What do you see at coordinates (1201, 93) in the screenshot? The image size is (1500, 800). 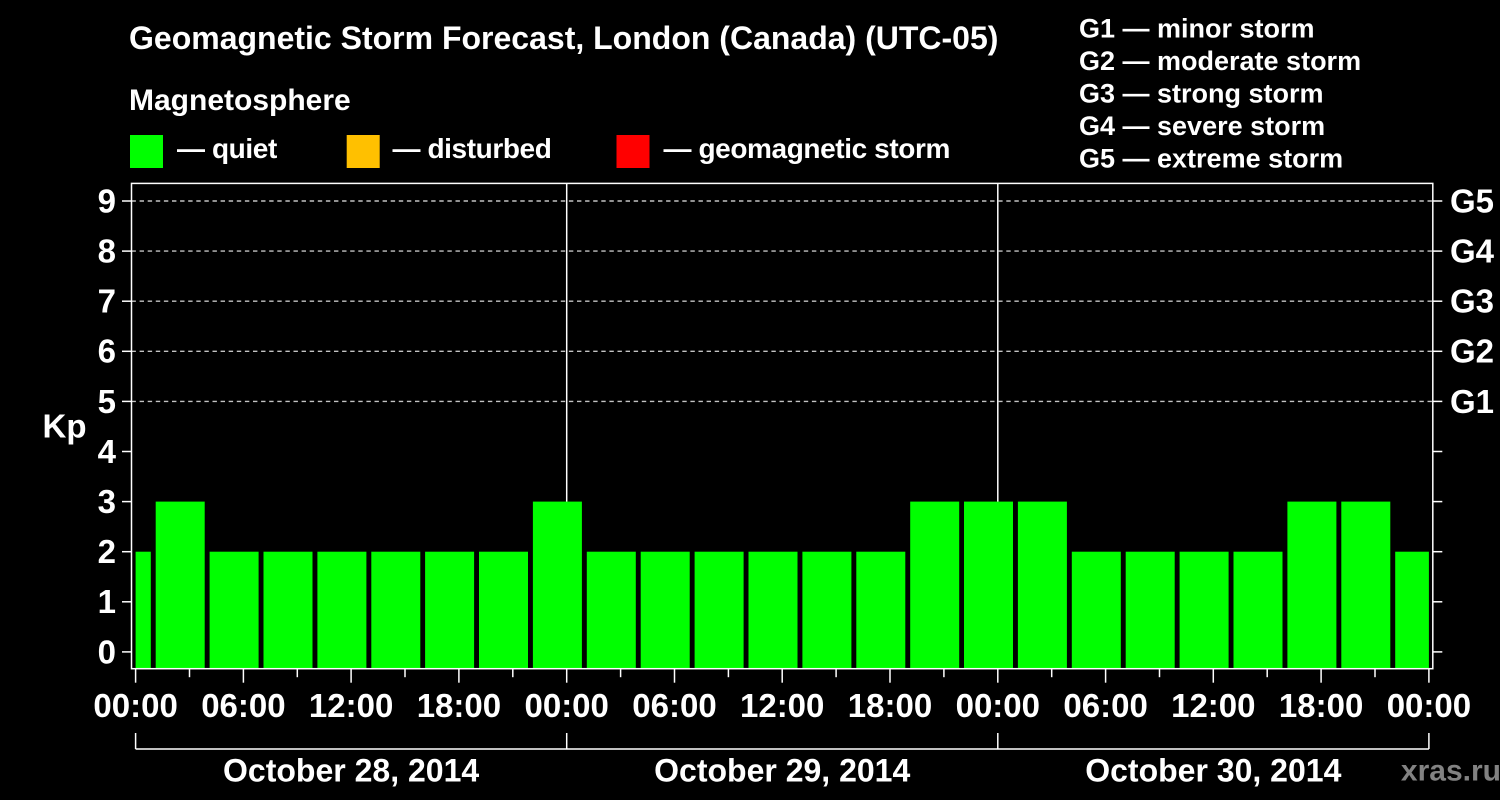 I see `svg-text: G3 — strong storm` at bounding box center [1201, 93].